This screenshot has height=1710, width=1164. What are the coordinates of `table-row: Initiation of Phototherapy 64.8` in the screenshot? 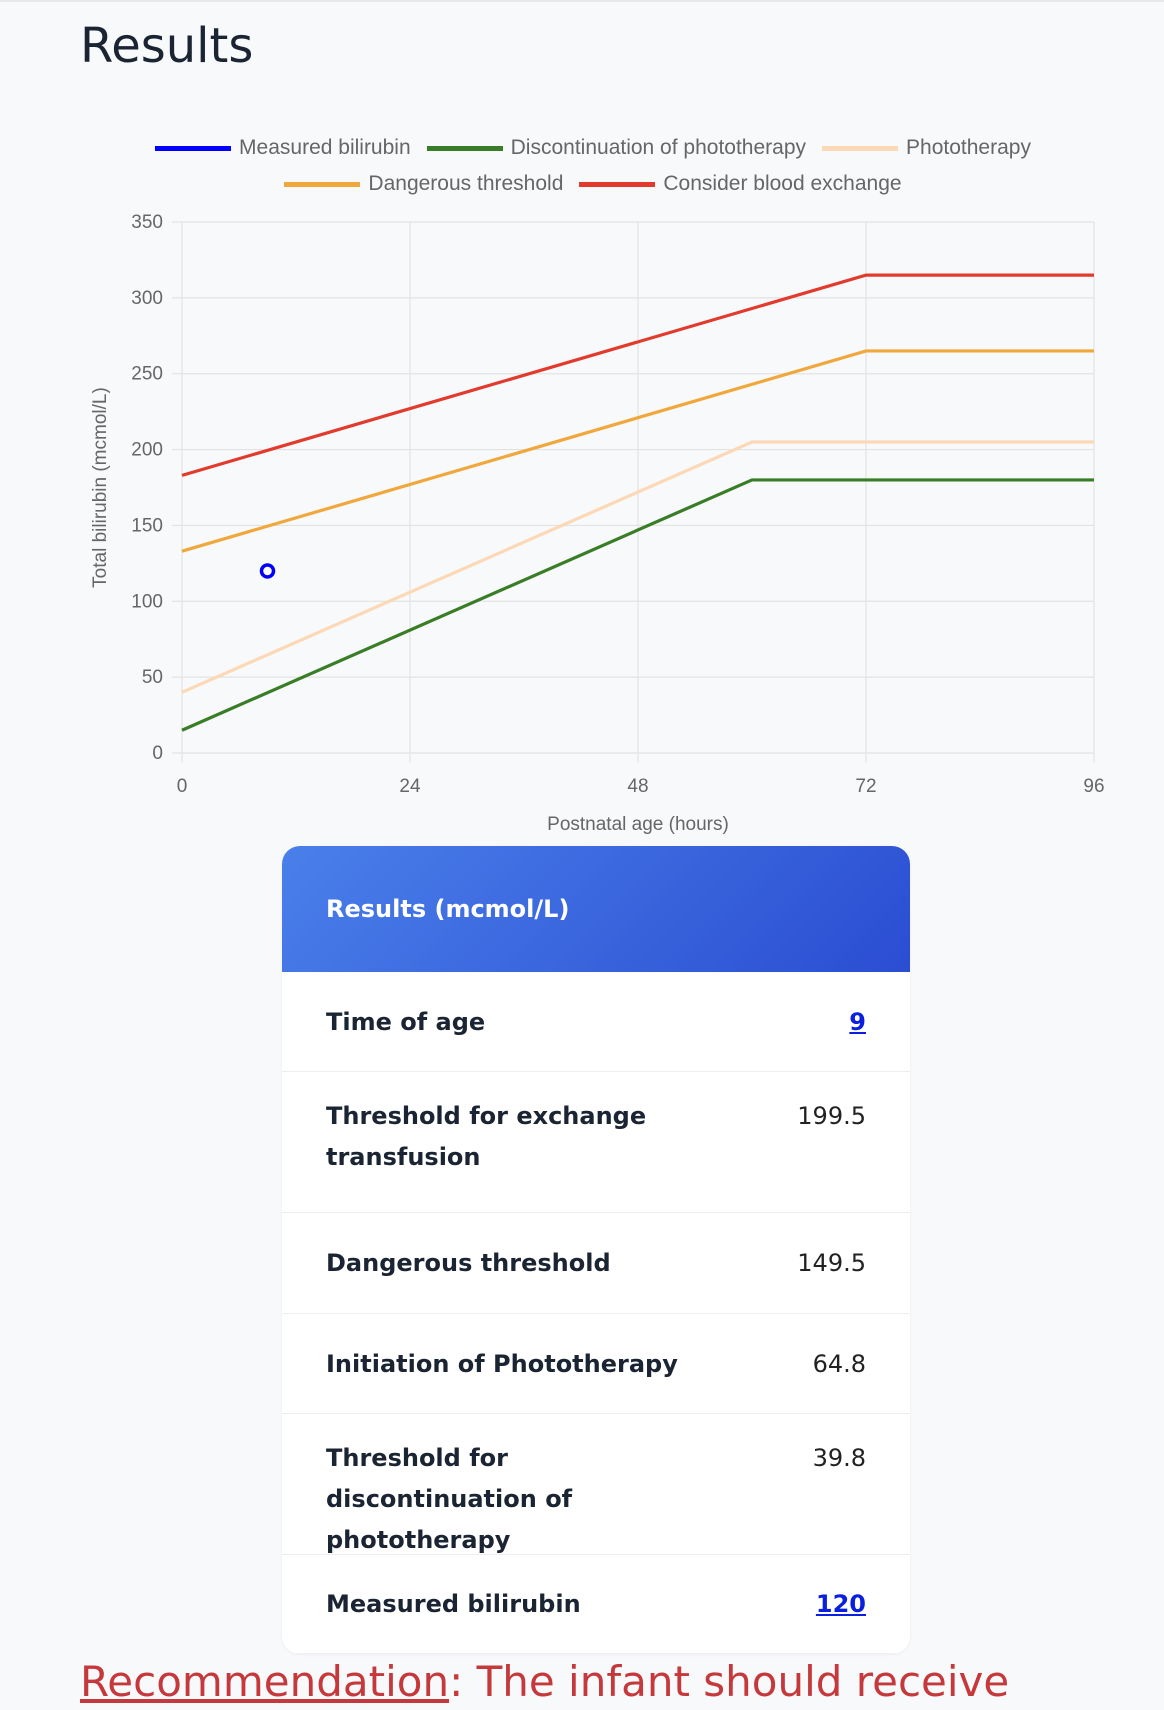 It's located at (596, 1364).